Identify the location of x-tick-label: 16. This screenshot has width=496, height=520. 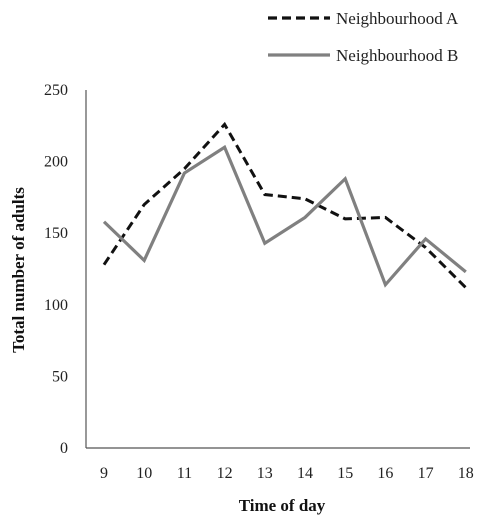
(385, 473).